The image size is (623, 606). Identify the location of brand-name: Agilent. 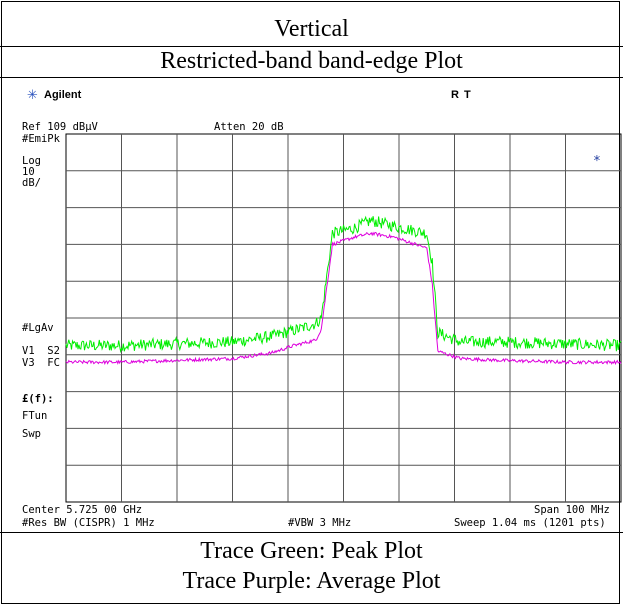
(63, 95).